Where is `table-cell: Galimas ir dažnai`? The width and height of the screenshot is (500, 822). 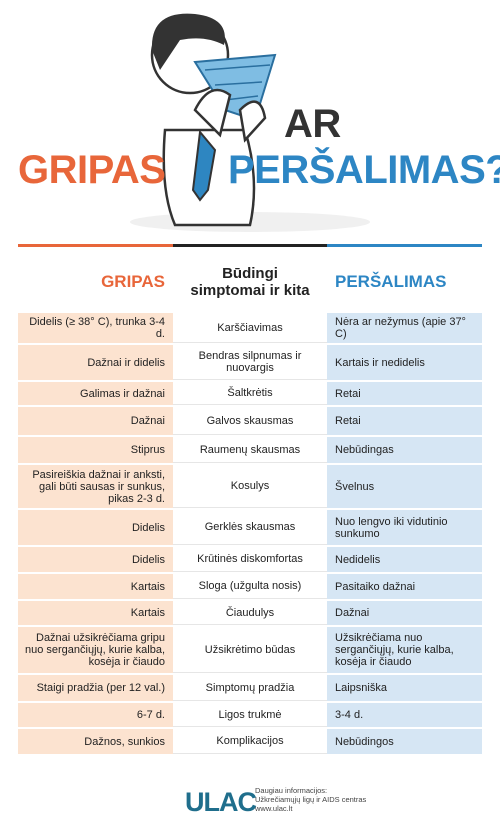
table-cell: Galimas ir dažnai is located at coordinates (95, 393).